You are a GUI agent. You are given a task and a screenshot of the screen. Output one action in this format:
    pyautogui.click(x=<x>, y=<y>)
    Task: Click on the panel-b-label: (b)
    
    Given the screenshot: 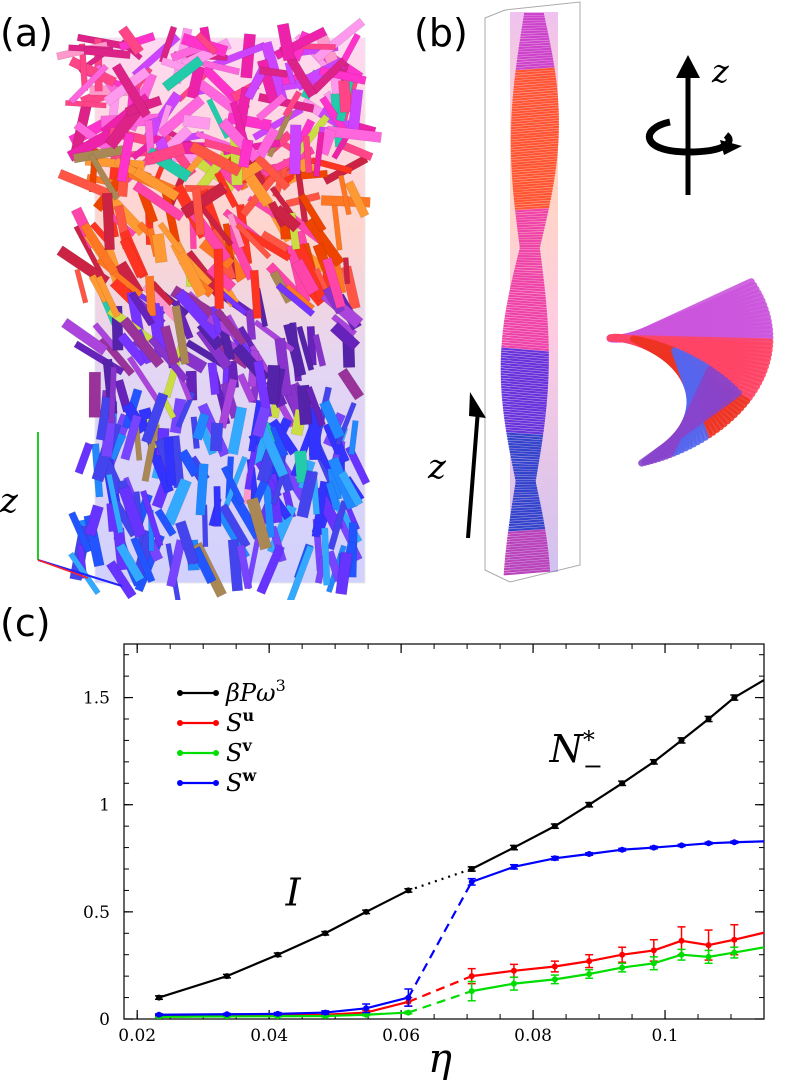 What is the action you would take?
    pyautogui.click(x=441, y=33)
    